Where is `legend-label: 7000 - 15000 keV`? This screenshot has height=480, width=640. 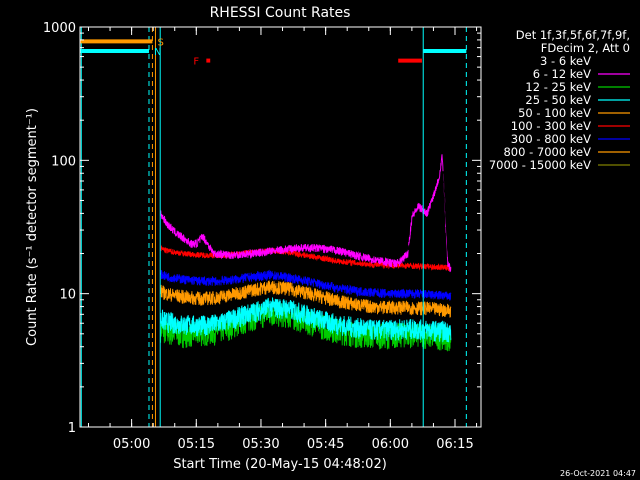 legend-label: 7000 - 15000 keV is located at coordinates (540, 165).